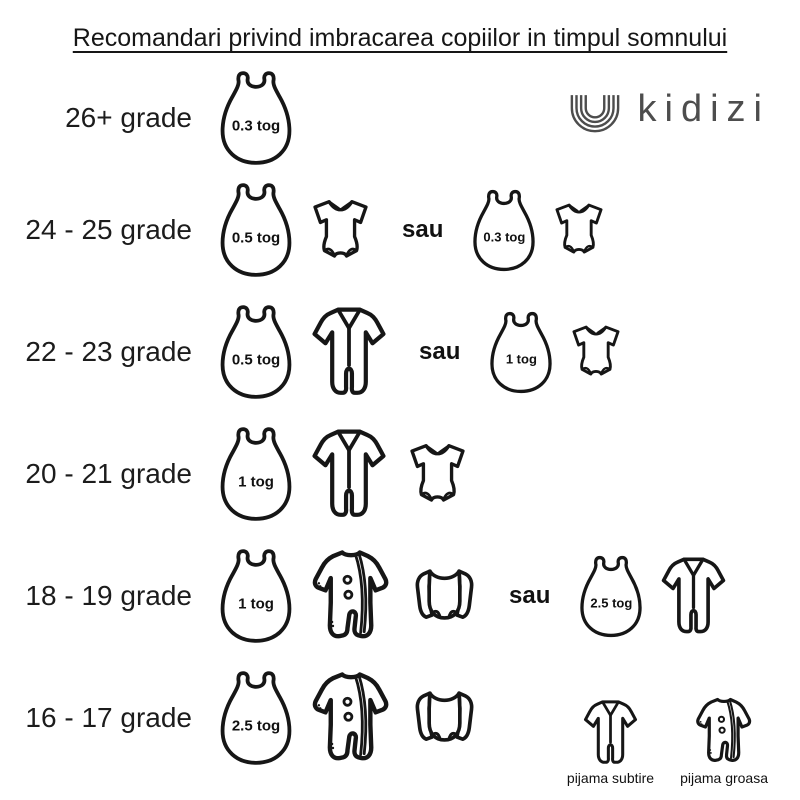 This screenshot has height=800, width=800. I want to click on clothing-options: 0.5 tog sau 1 tog, so click(421, 352).